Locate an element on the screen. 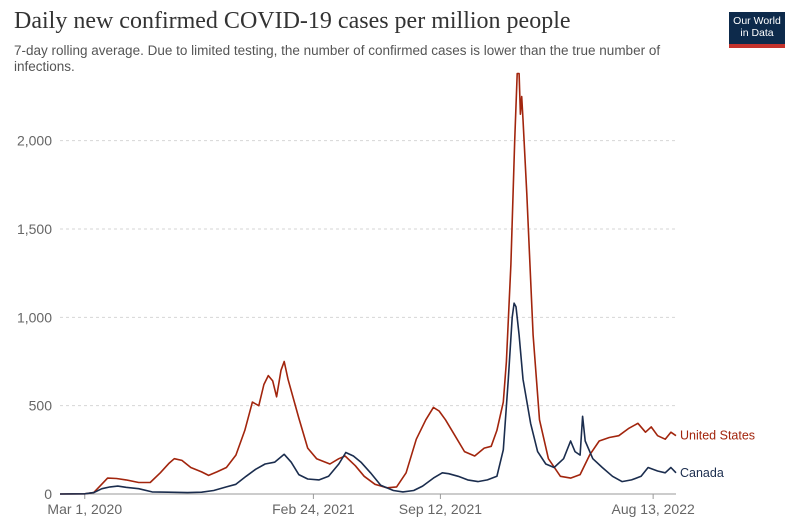  y-axis: 0 500 1,000 1,500 2,000 is located at coordinates (34, 317).